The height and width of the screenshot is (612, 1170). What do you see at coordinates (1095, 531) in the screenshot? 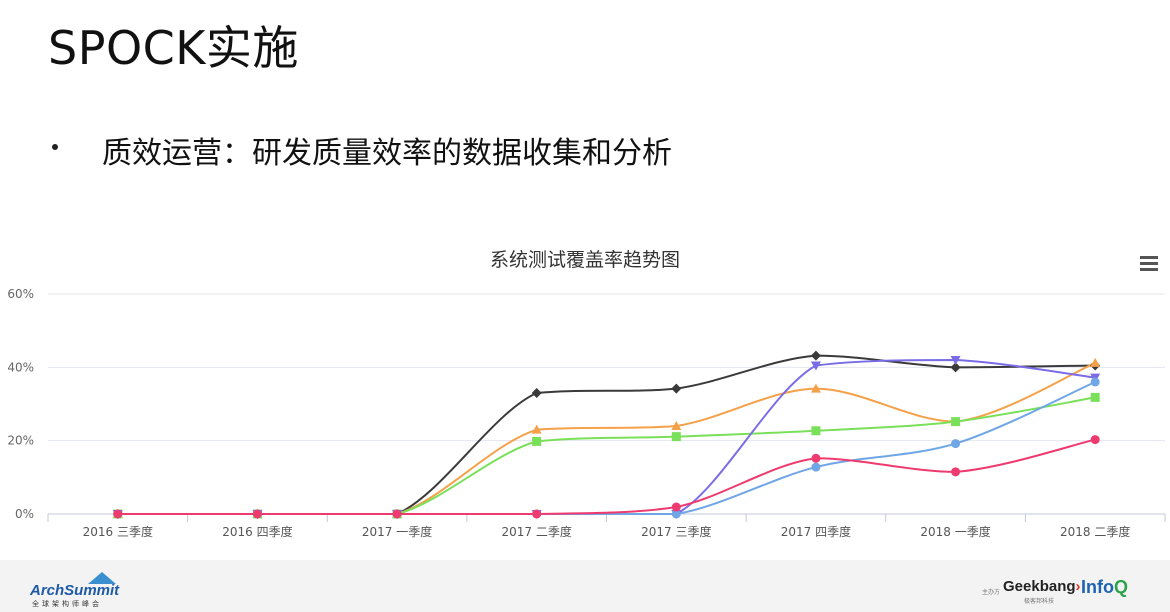
I see `x-tick-label: 2018 二季度` at bounding box center [1095, 531].